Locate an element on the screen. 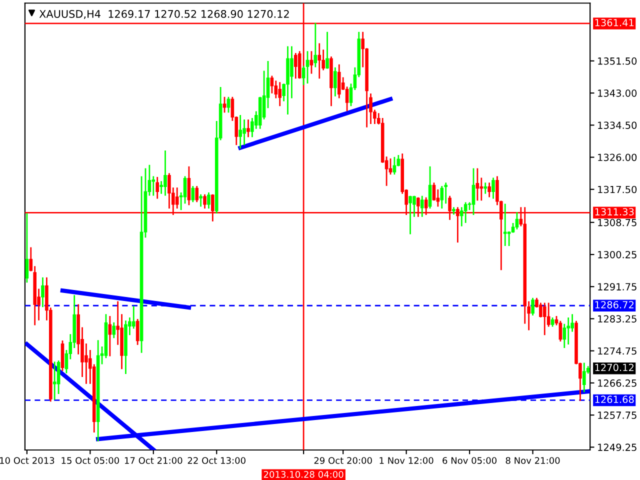 The width and height of the screenshot is (640, 480). text: 1270.12 is located at coordinates (614, 368).